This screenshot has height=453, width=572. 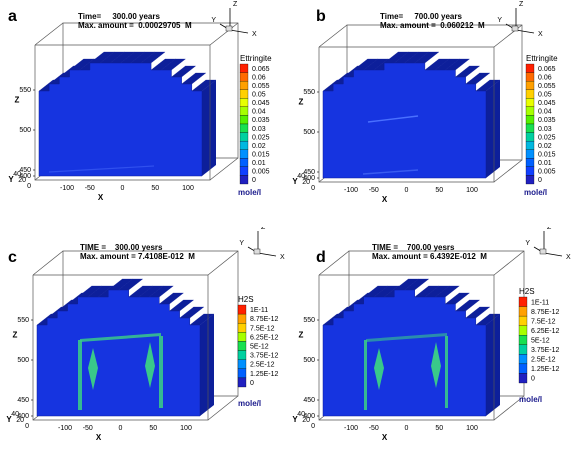 I want to click on max-amount-text: Max. amount = 7.4108E-012 M, so click(x=137, y=256).